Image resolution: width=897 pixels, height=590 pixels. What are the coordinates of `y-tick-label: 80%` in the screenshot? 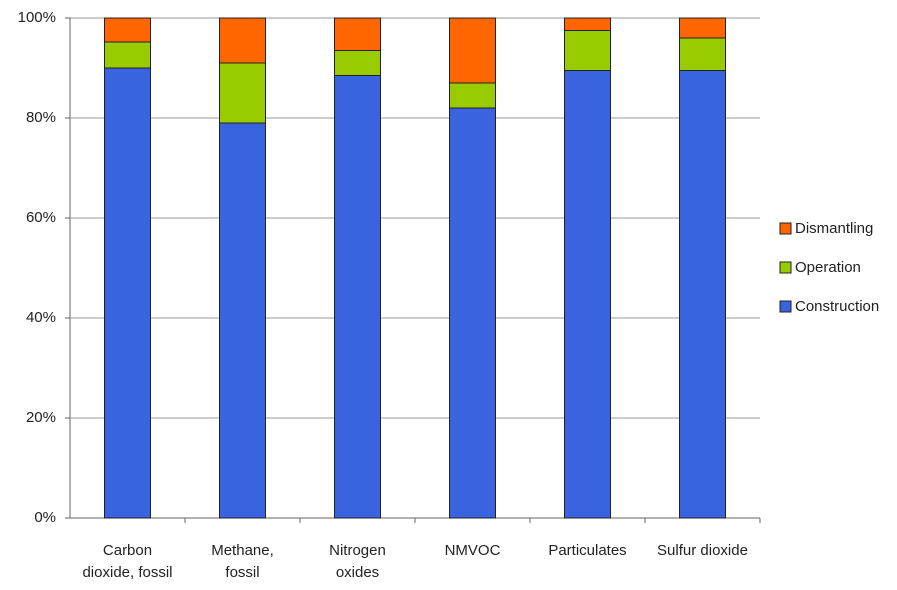 It's located at (41, 117).